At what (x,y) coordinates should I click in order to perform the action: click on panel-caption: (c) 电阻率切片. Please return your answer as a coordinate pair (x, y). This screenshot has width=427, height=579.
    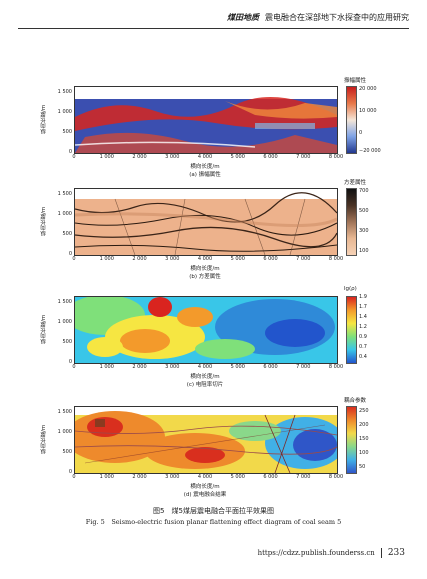
    Looking at the image, I should click on (205, 385).